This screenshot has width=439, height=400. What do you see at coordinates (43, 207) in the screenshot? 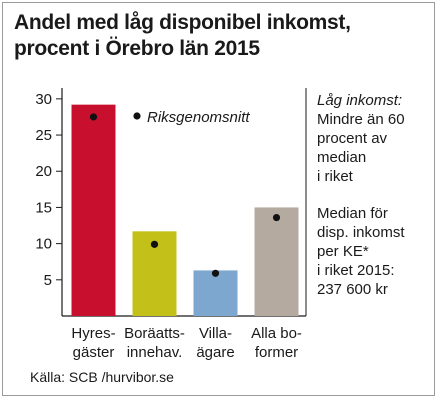
I see `y-tick-label: 15` at bounding box center [43, 207].